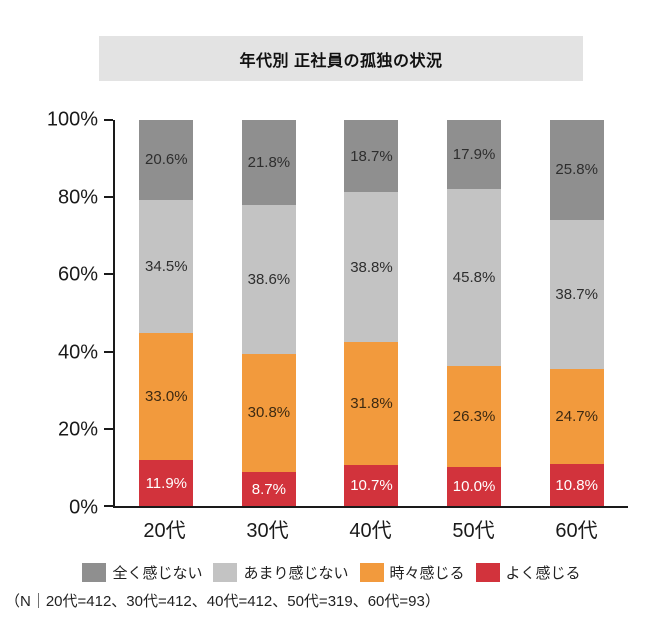 The width and height of the screenshot is (663, 617). I want to click on x-axis-labels: 20代 30代 40代 50代 60代, so click(370, 529).